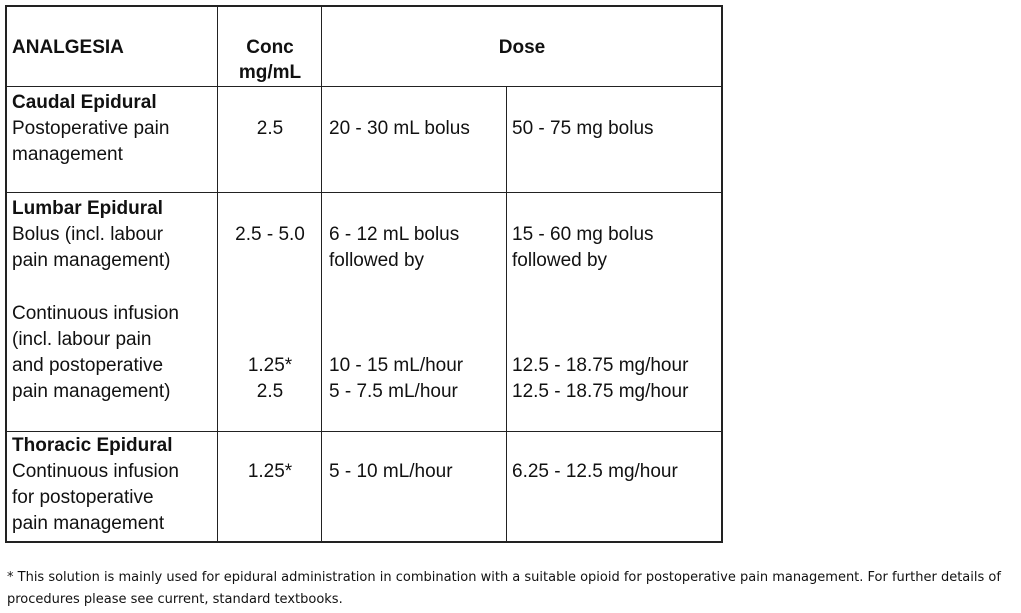  What do you see at coordinates (83, 497) in the screenshot?
I see `row-text: for postoperative` at bounding box center [83, 497].